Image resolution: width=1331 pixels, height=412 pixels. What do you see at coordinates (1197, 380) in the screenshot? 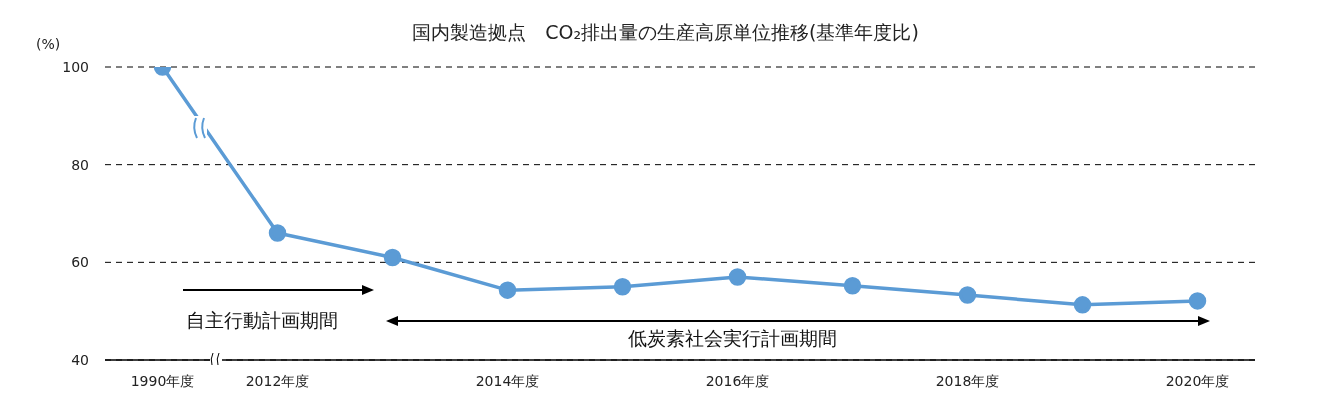
I see `x-tick-label: 2020年度` at bounding box center [1197, 380].